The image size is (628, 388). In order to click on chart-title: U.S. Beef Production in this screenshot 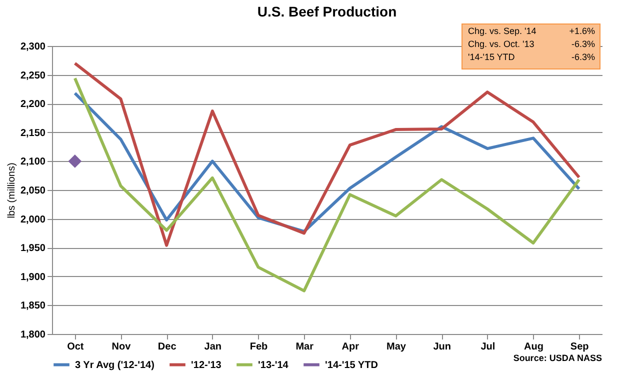, I will do `click(327, 12)`.